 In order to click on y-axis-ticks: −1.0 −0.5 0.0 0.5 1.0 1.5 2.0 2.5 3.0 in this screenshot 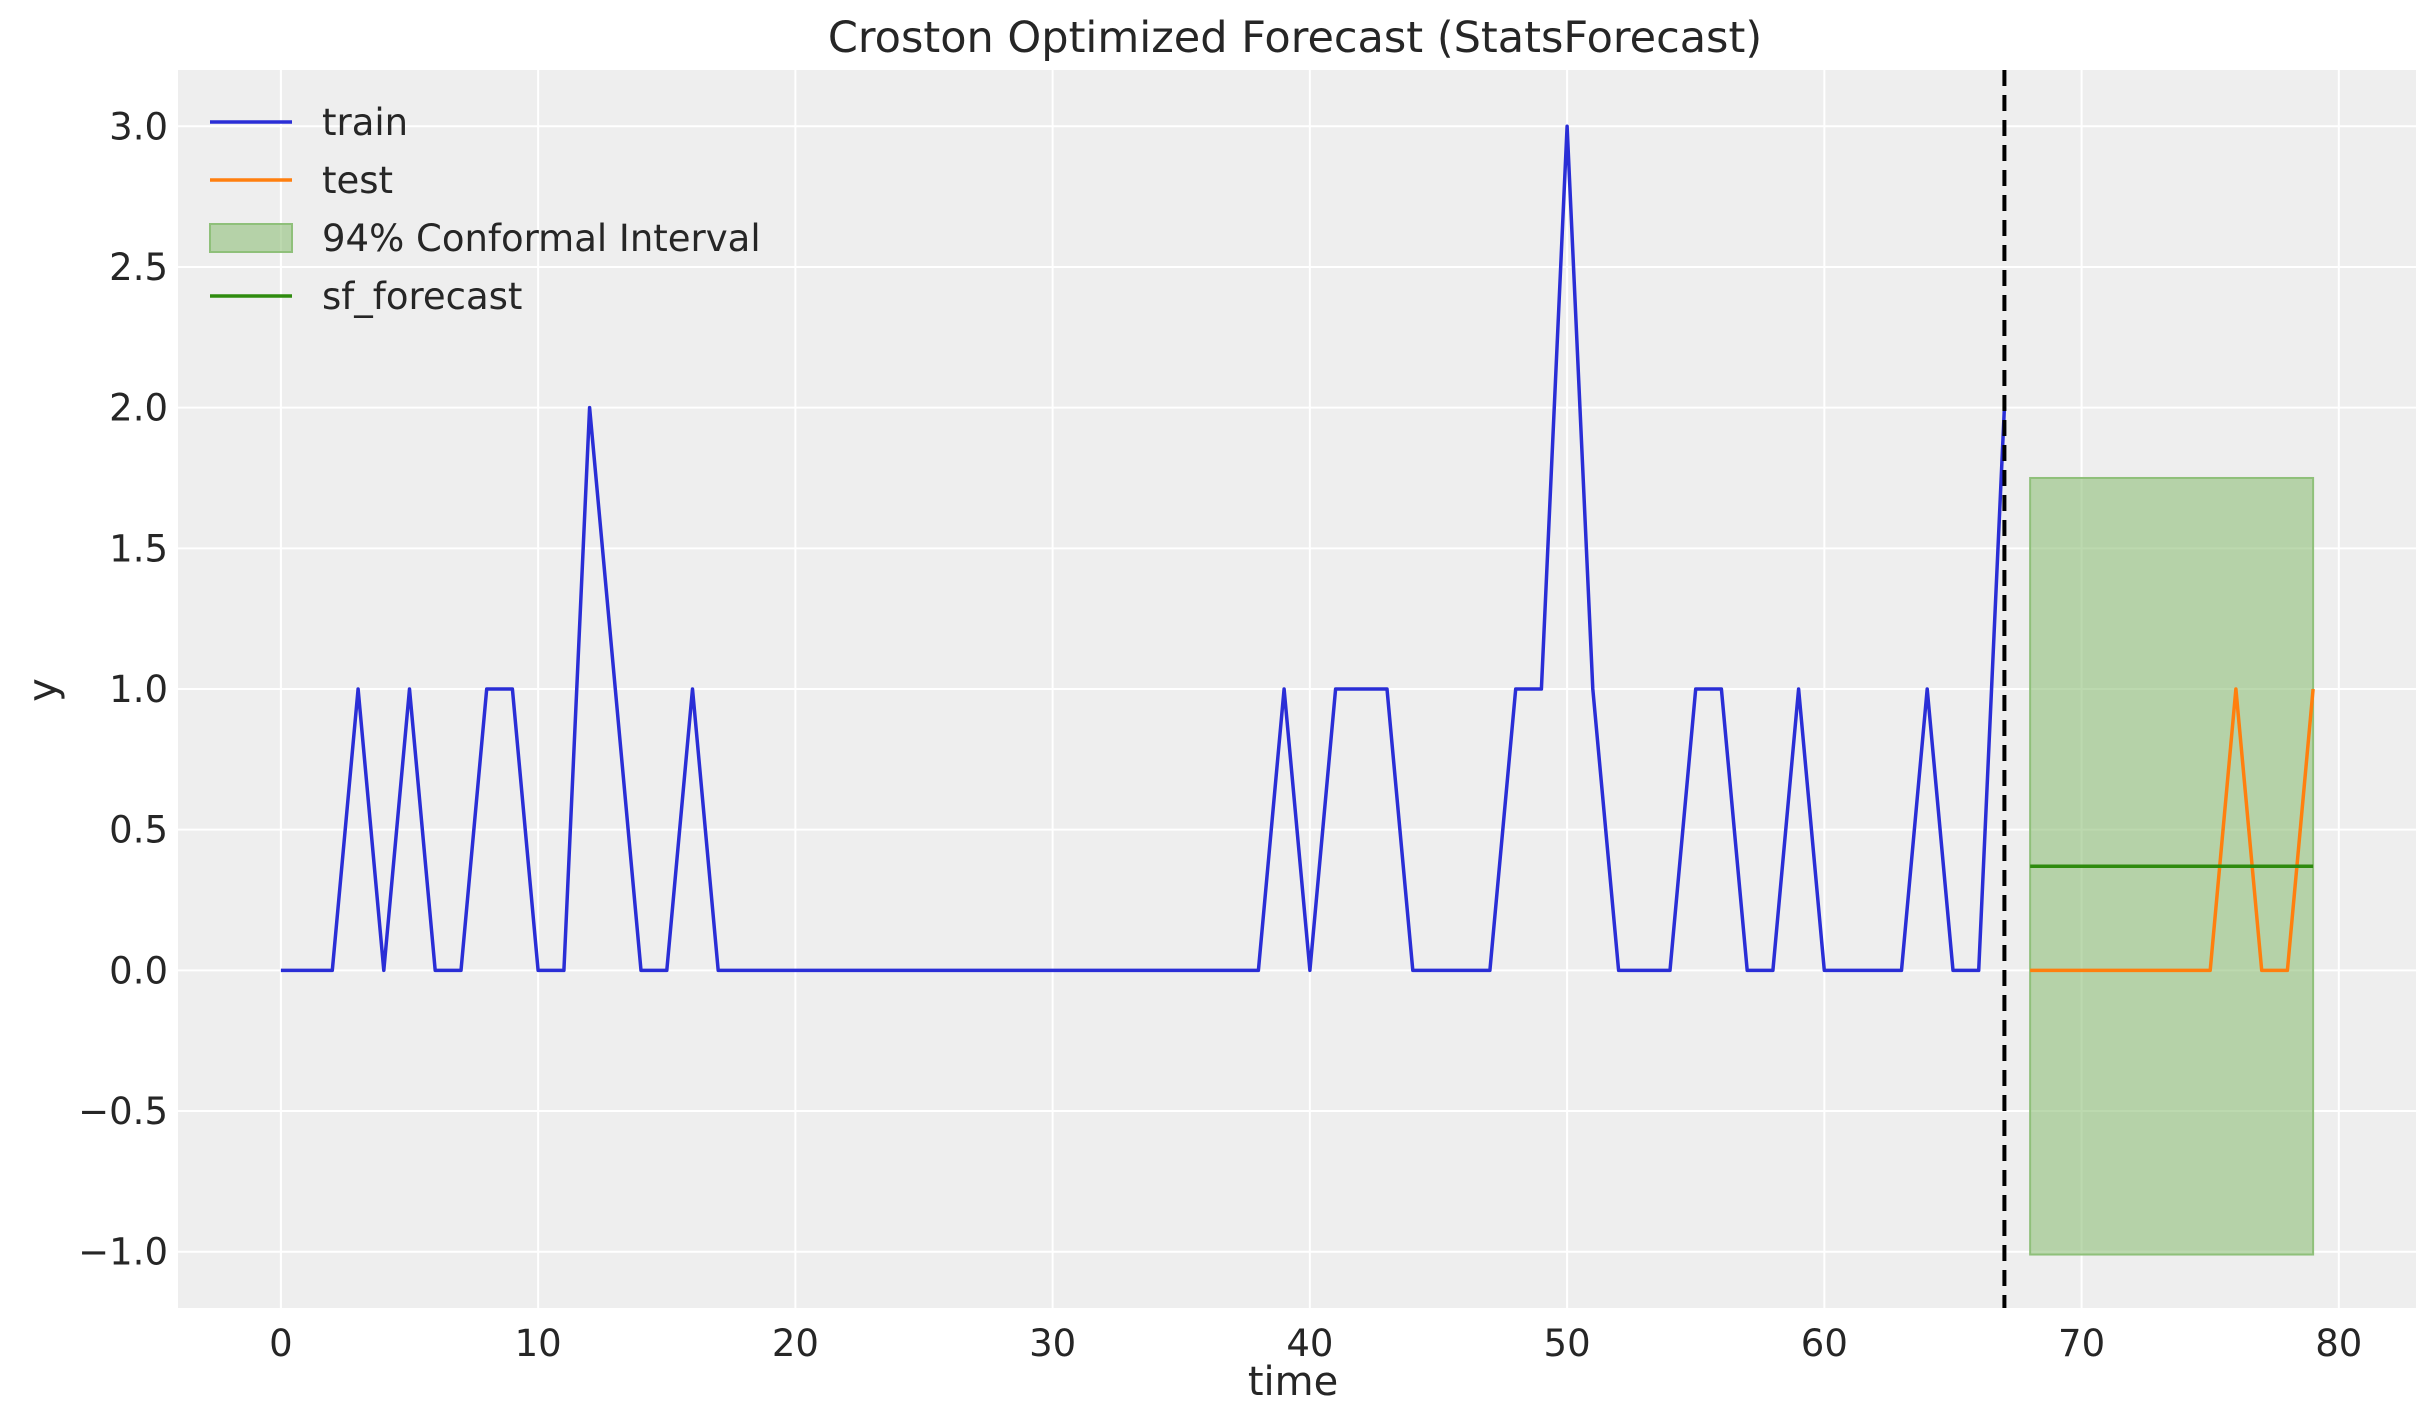, I will do `click(123, 689)`.